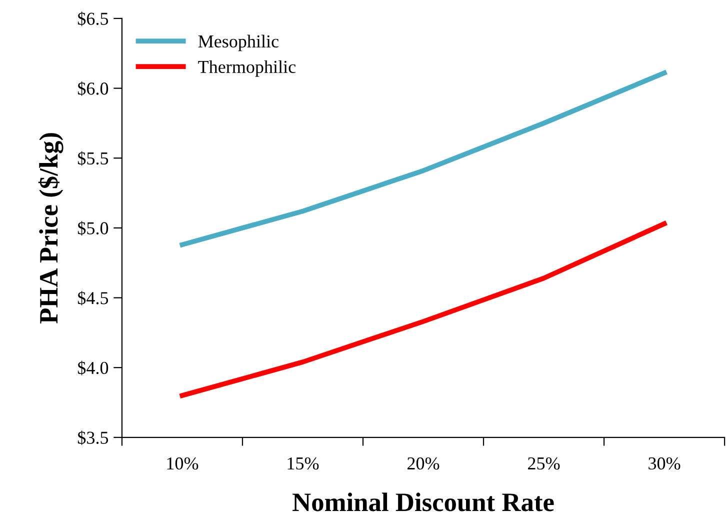  Describe the element at coordinates (93, 88) in the screenshot. I see `y-tick-label: $6.0` at that location.